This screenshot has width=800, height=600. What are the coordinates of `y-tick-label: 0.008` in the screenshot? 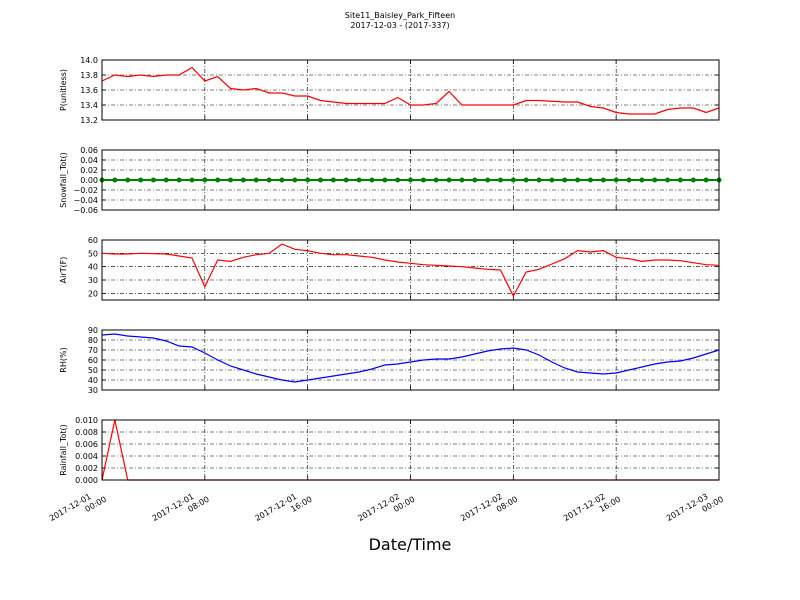 It's located at (86, 432).